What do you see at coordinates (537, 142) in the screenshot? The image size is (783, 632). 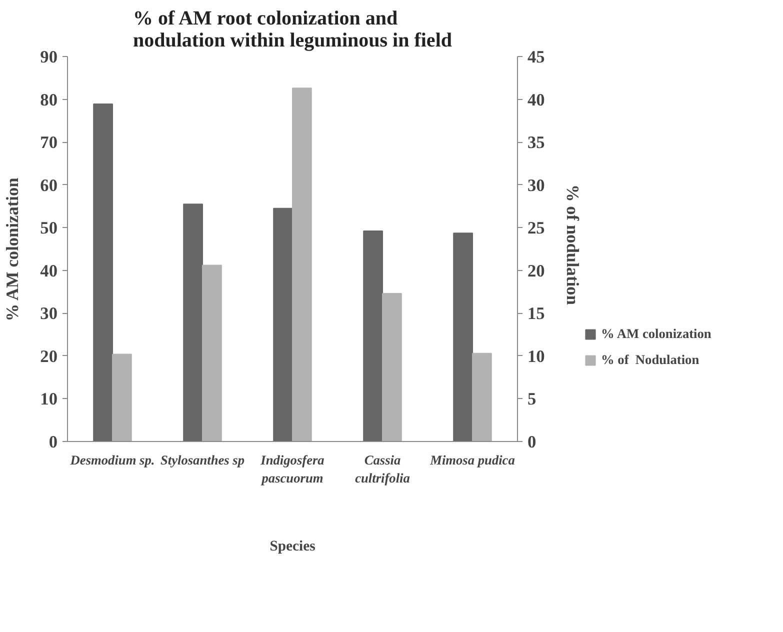 I see `y2-tick-label: 35` at bounding box center [537, 142].